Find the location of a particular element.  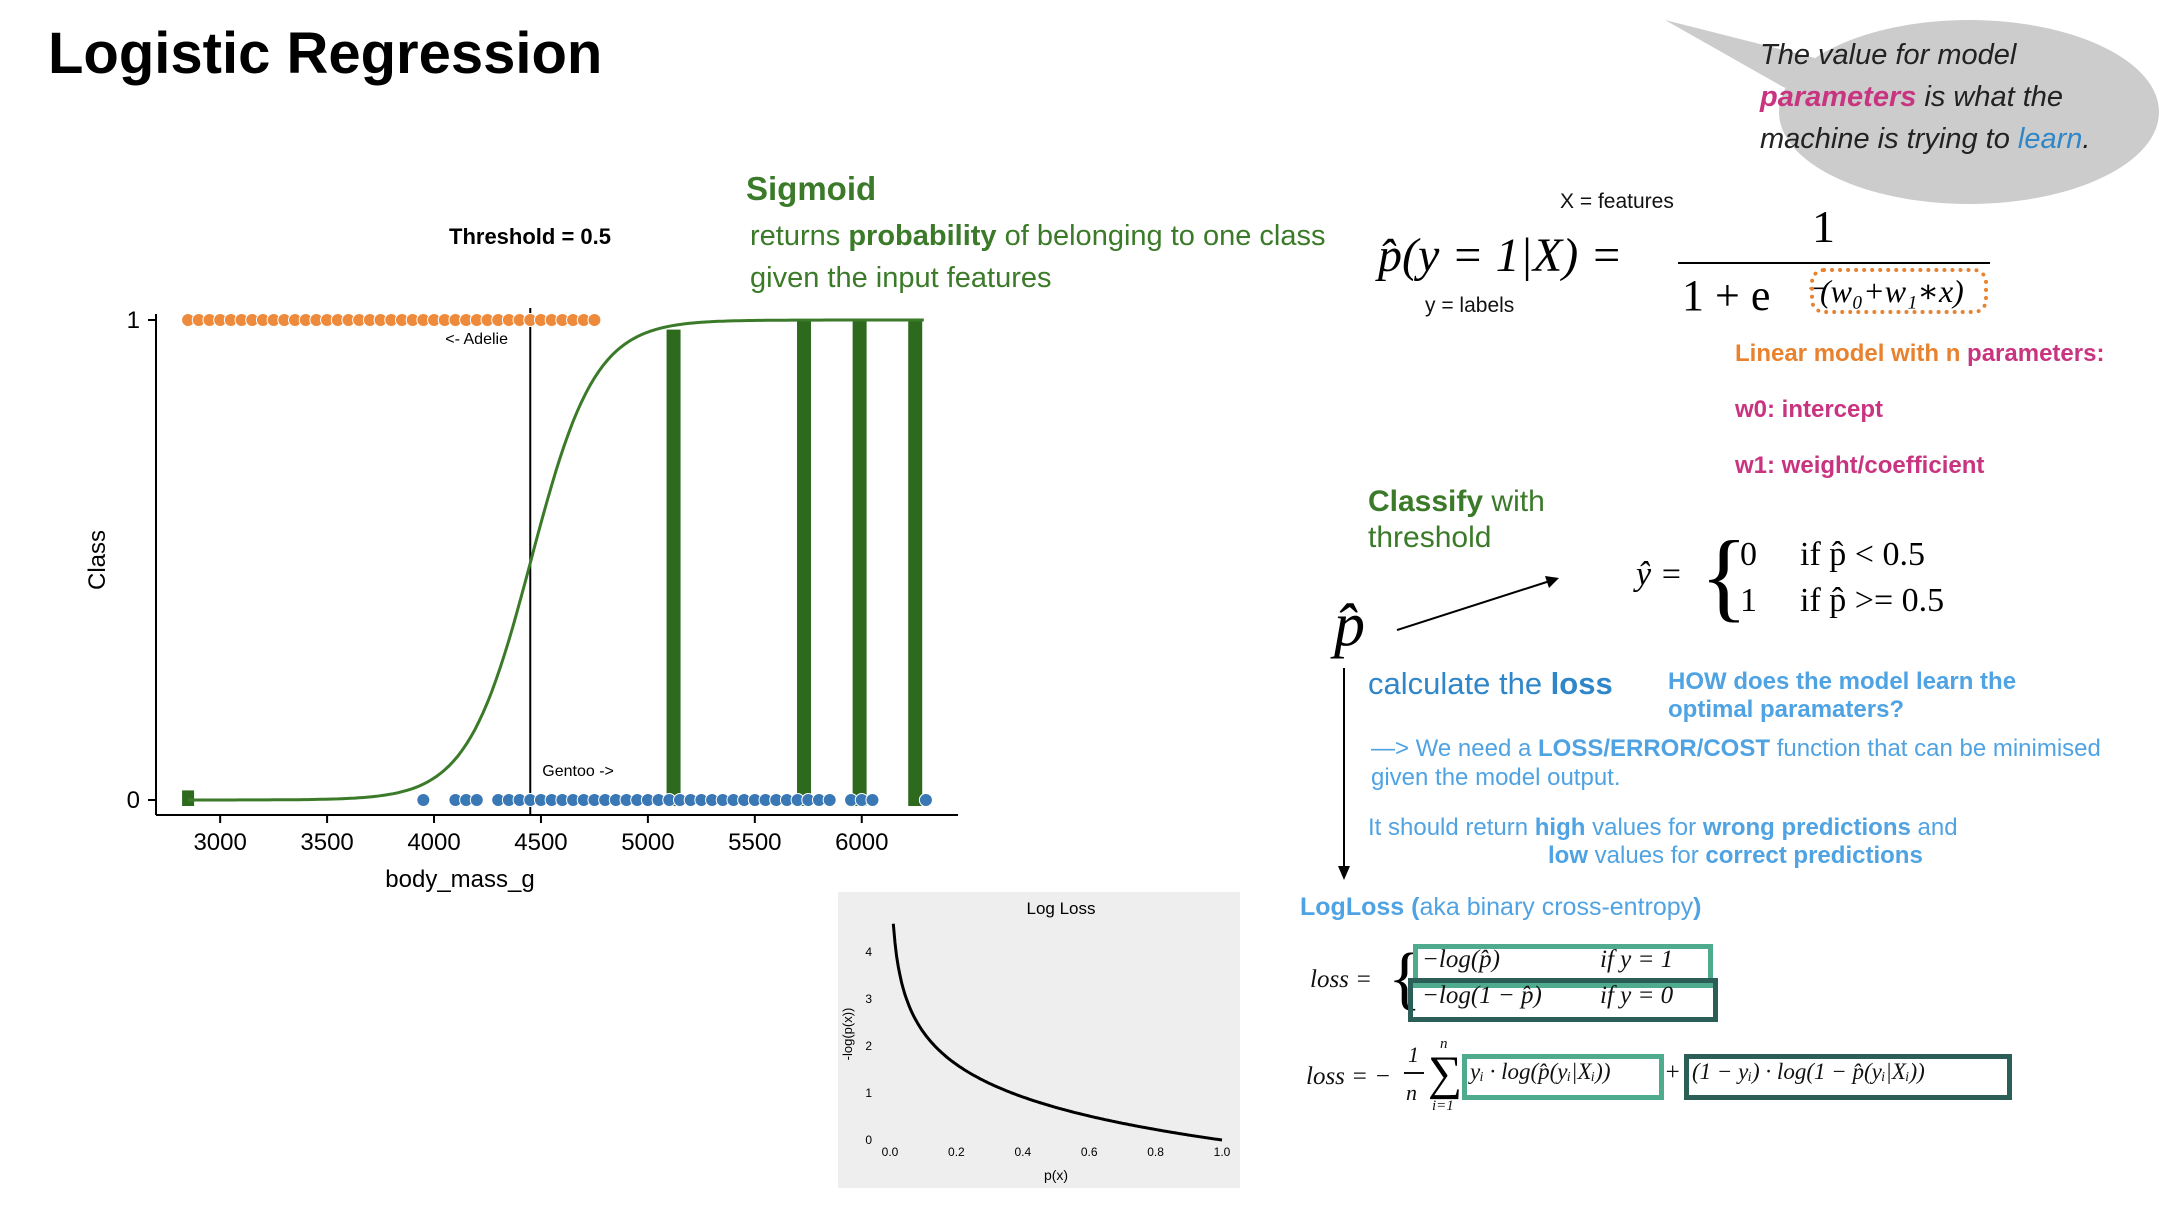

logloss-heading: LogLoss (aka binary cross-entropy) is located at coordinates (1501, 907).